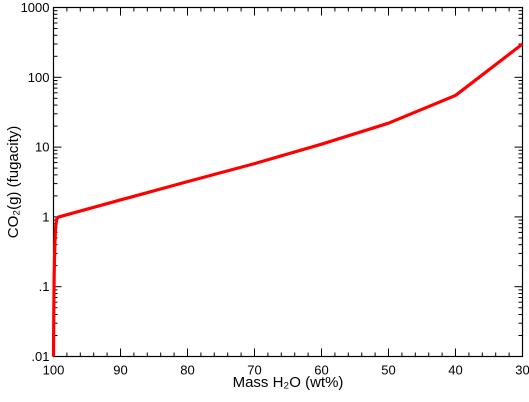 This screenshot has width=529, height=402. I want to click on x-tick-label: 100, so click(54, 370).